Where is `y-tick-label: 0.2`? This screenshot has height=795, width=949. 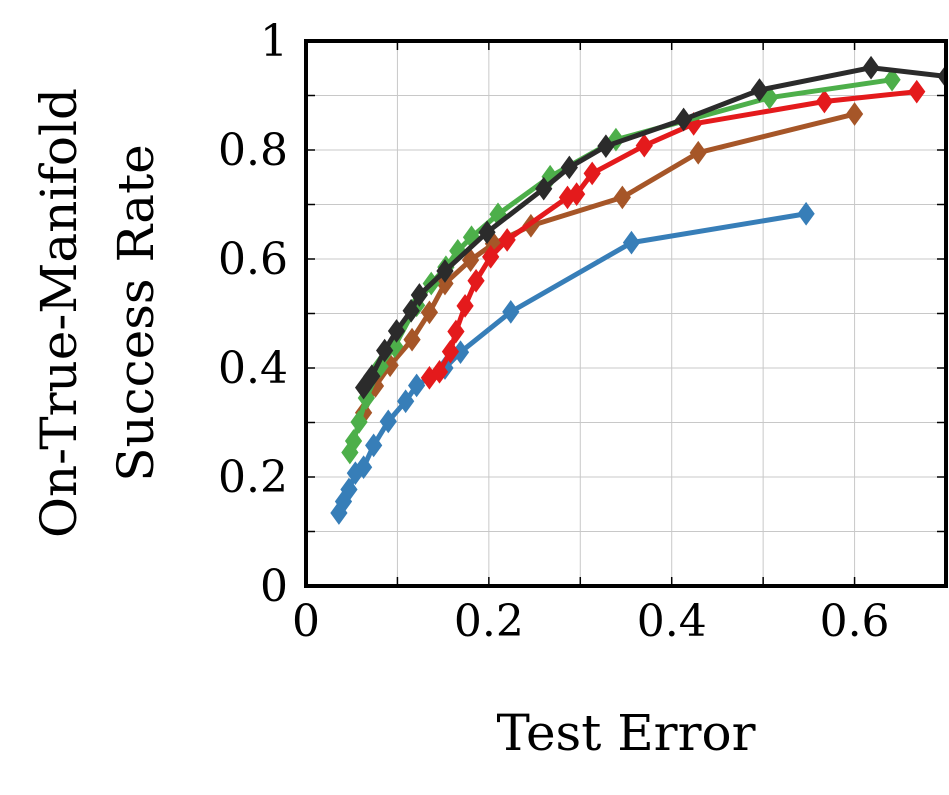 y-tick-label: 0.2 is located at coordinates (253, 477).